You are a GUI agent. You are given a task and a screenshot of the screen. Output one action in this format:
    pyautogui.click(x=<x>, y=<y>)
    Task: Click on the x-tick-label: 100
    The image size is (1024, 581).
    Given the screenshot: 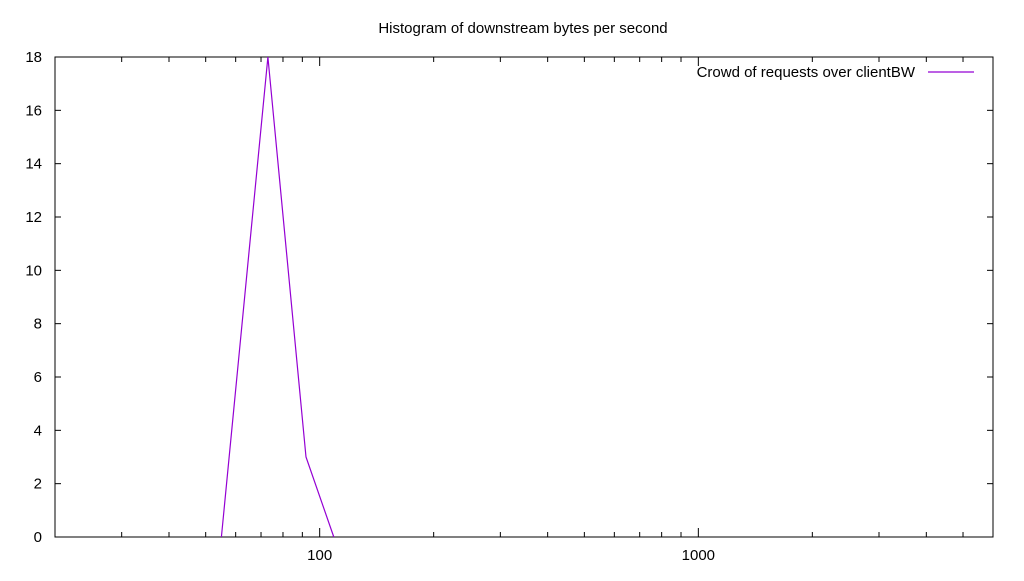 What is the action you would take?
    pyautogui.click(x=319, y=555)
    